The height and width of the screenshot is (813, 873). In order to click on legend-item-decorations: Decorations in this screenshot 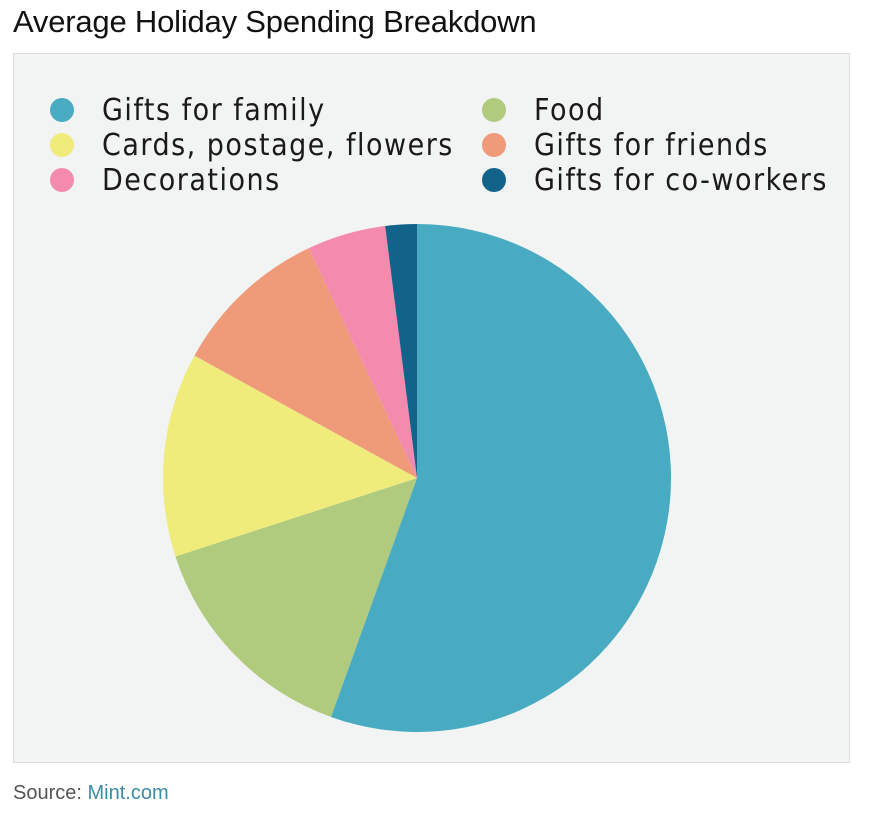, I will do `click(165, 180)`.